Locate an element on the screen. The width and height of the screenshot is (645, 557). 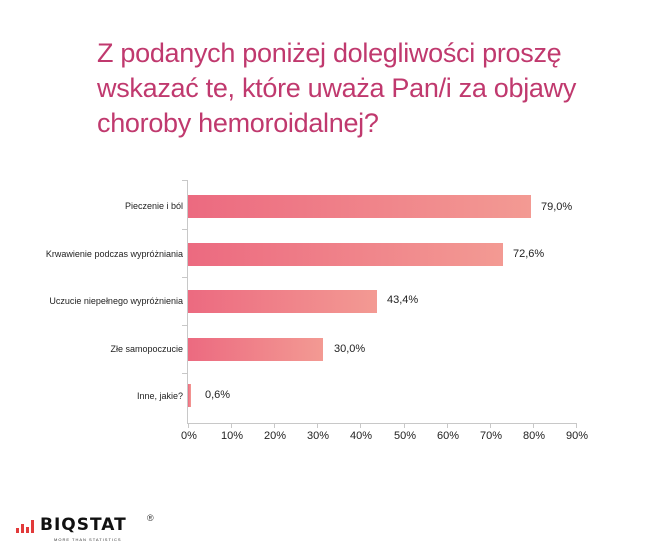
x-tick-label: 20% is located at coordinates (275, 436).